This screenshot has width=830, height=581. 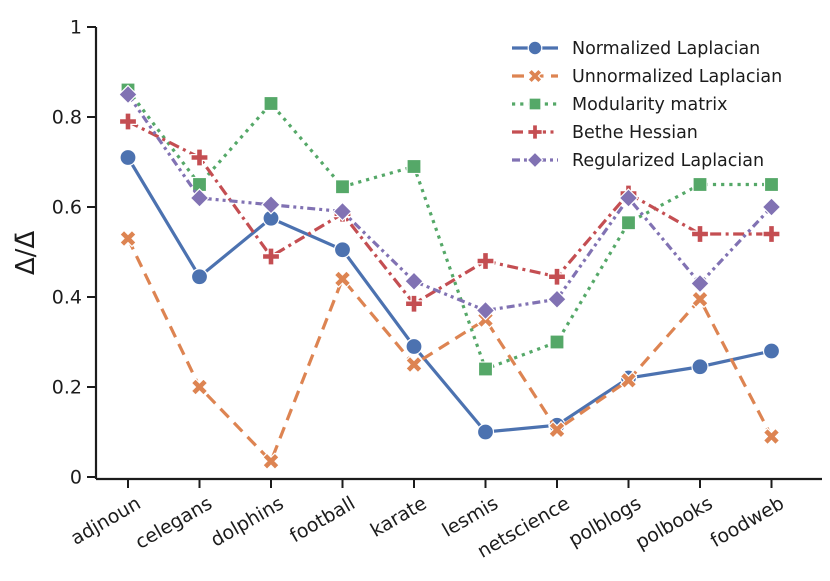 What do you see at coordinates (67, 118) in the screenshot?
I see `y-tick-label: 0.8` at bounding box center [67, 118].